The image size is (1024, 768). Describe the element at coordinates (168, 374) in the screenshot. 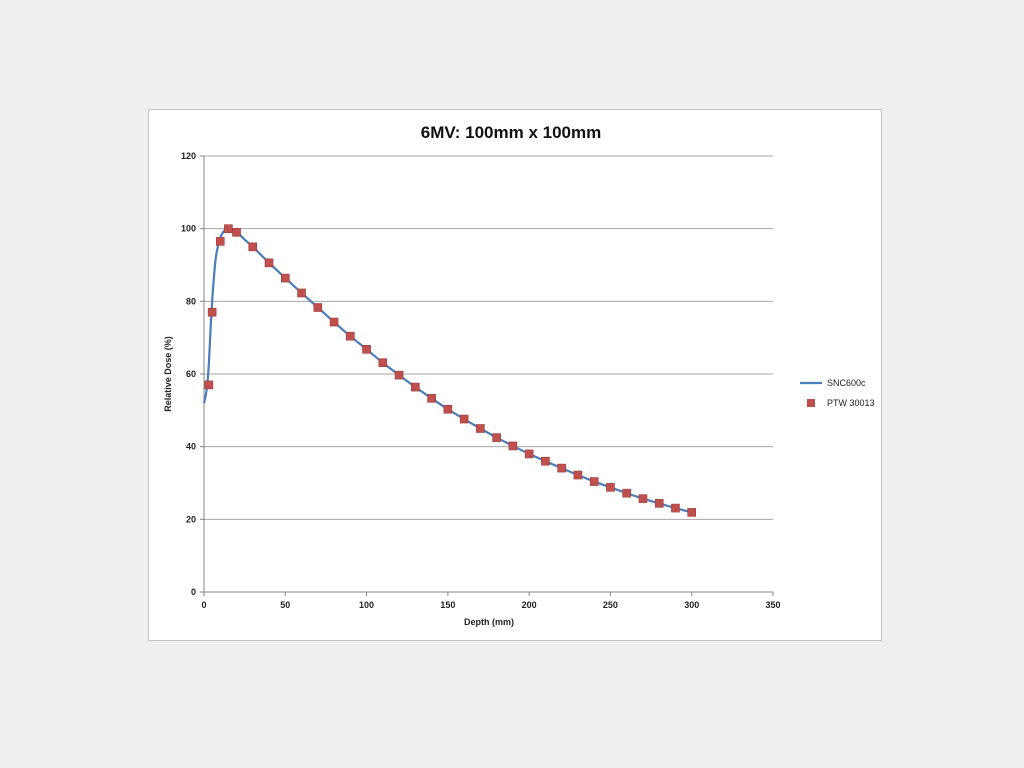

I see `y-axis-title: Relative Dose (%)` at that location.